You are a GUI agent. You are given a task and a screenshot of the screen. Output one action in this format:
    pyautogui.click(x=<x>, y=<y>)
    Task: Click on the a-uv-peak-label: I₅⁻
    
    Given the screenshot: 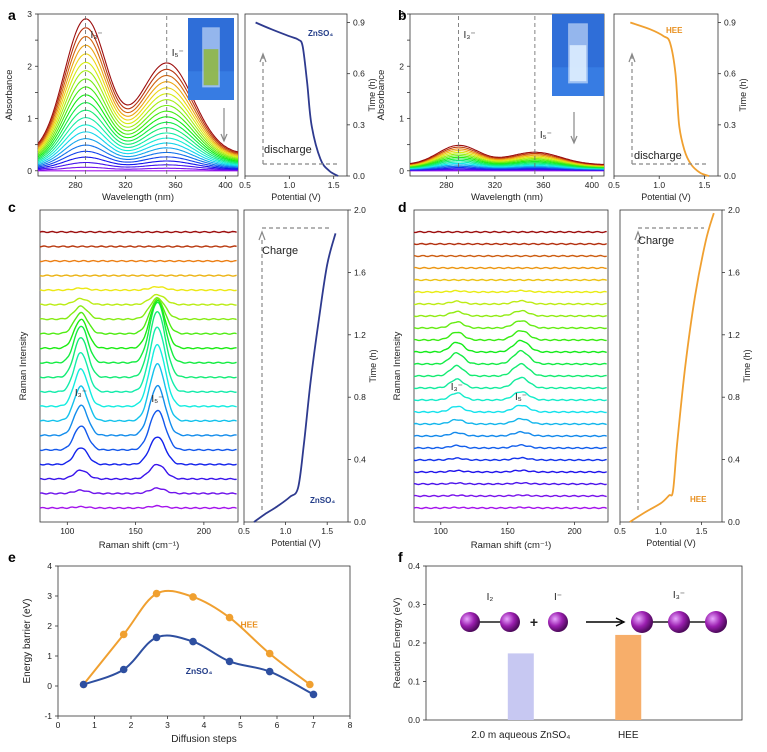 What is the action you would take?
    pyautogui.click(x=178, y=53)
    